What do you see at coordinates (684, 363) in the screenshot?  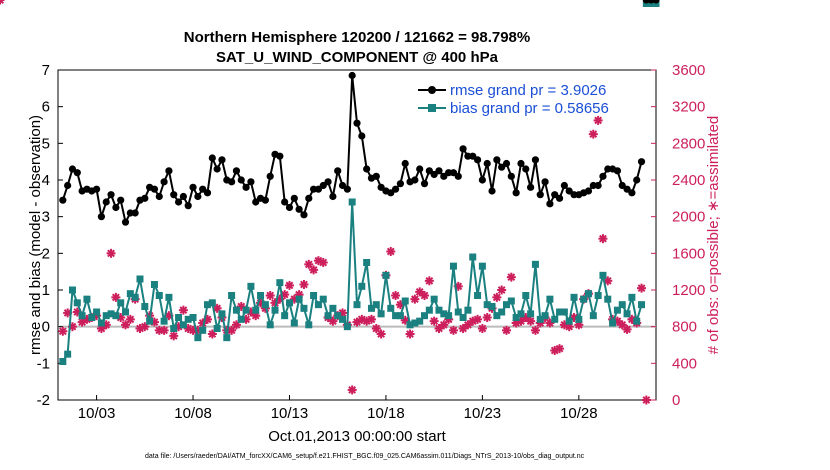 I see `y-tick-right-label: 400` at bounding box center [684, 363].